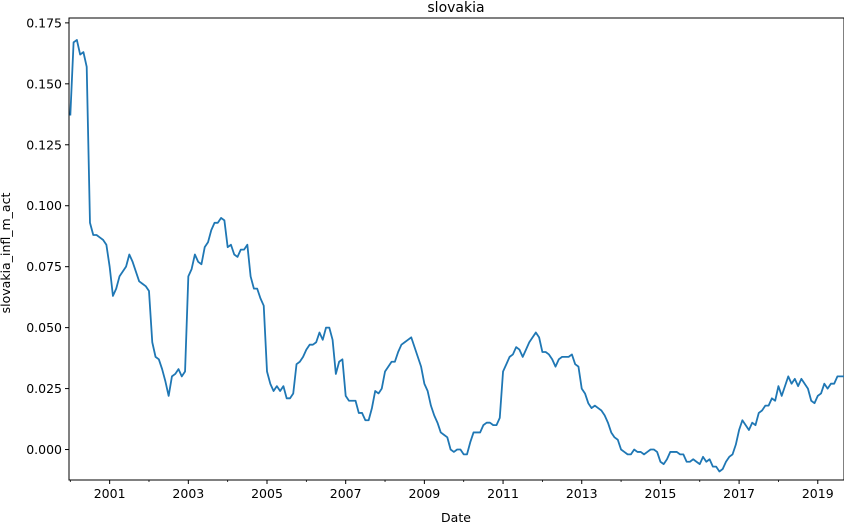 The height and width of the screenshot is (529, 844). Describe the element at coordinates (455, 8) in the screenshot. I see `chart-title: slovakia` at that location.